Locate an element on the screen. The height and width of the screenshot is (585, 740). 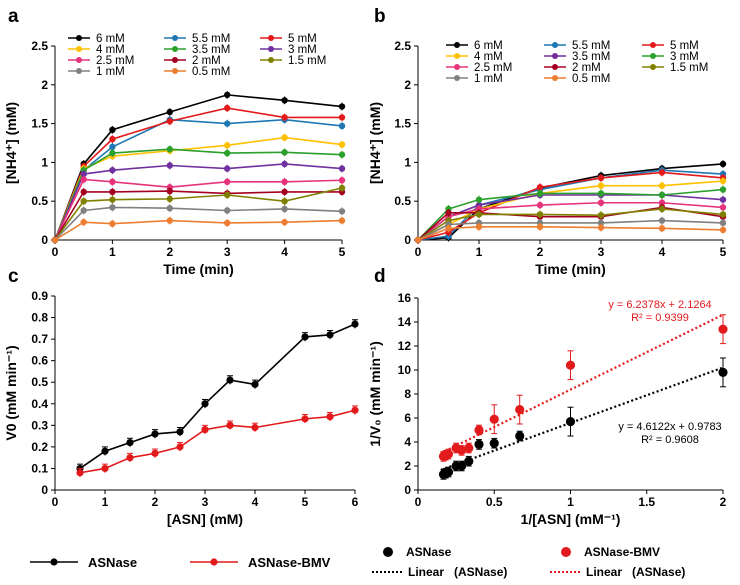
legend-label: 3.5 mM is located at coordinates (211, 50).